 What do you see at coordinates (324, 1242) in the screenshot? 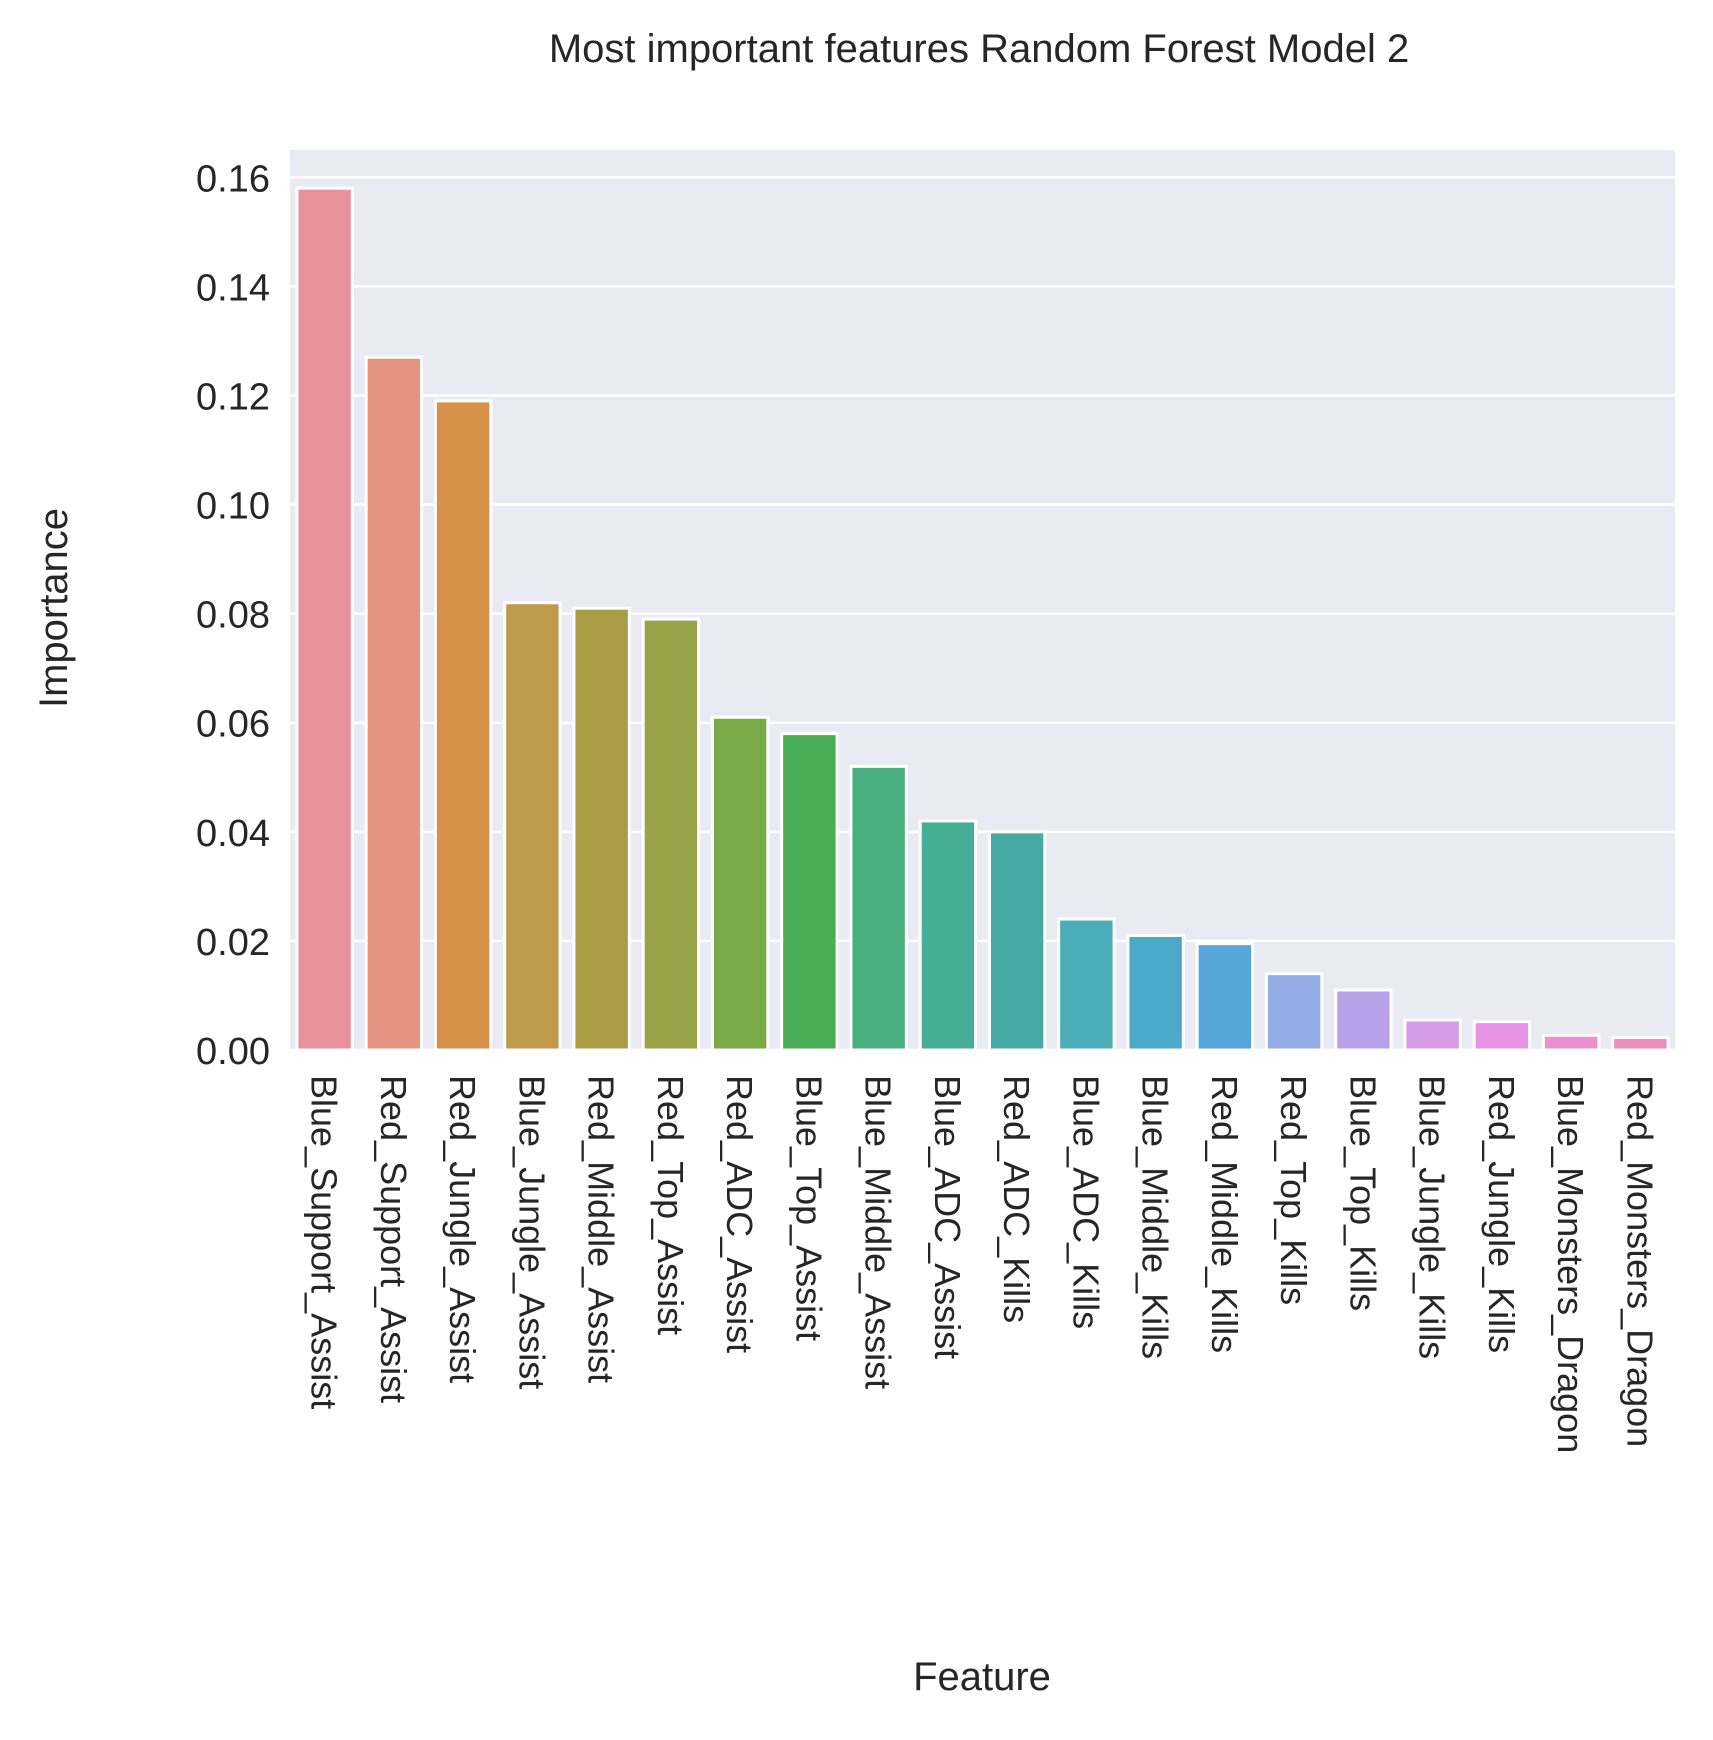
I see `x-tick-label: Blue_Support_Assist` at bounding box center [324, 1242].